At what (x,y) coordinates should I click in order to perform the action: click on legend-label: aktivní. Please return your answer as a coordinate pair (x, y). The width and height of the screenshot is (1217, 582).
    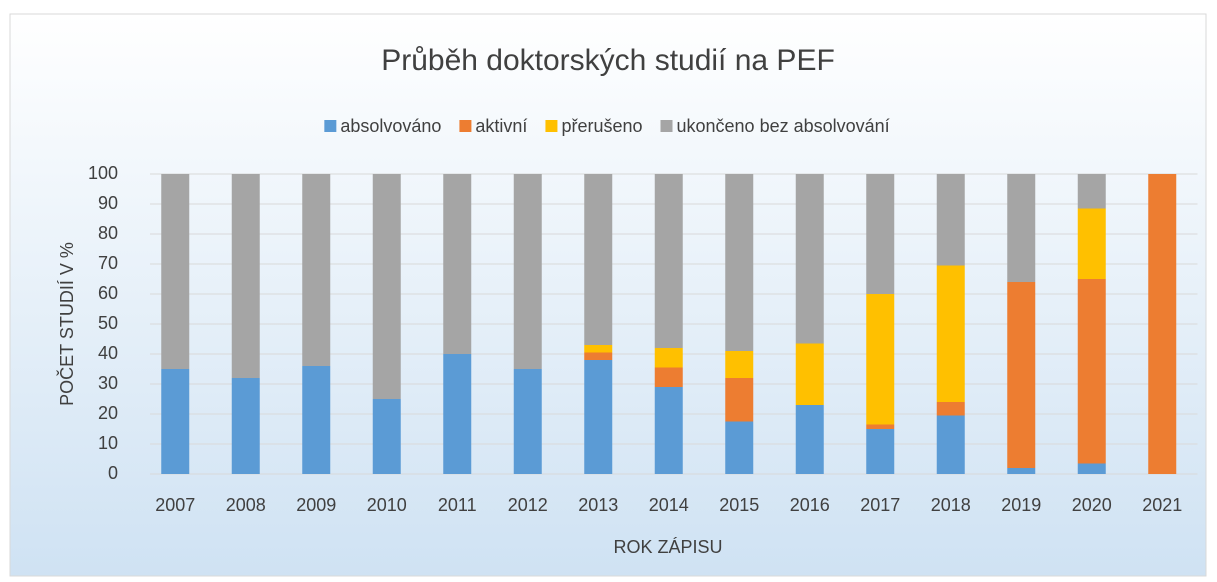
    Looking at the image, I should click on (501, 126).